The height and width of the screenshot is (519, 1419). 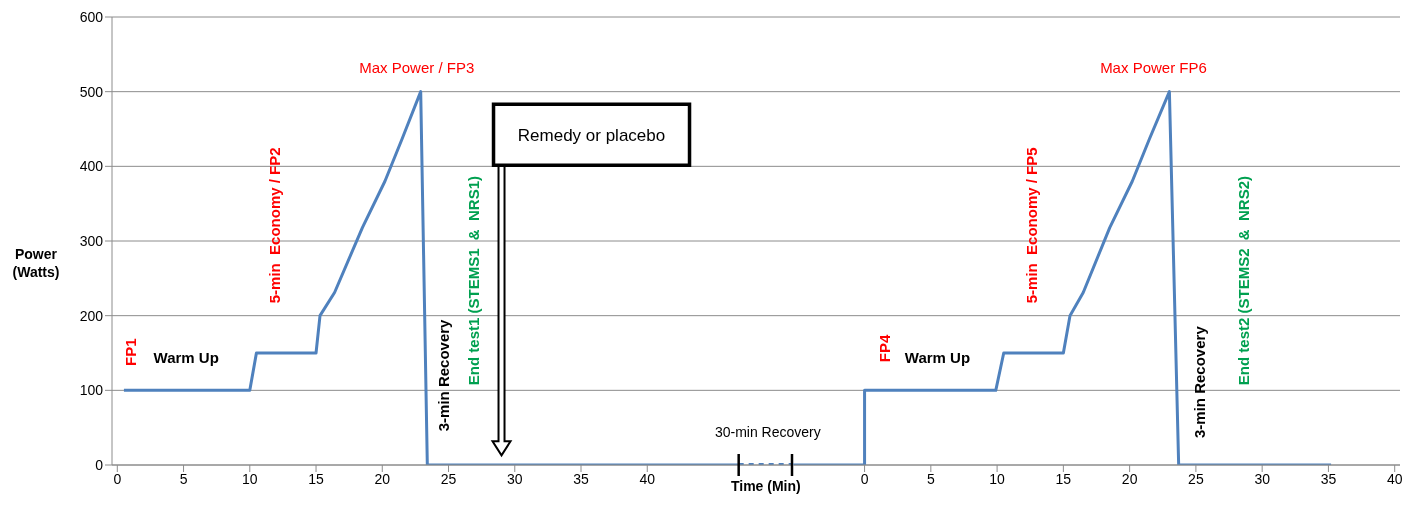 I want to click on annotation: Max Power FP6, so click(x=1153, y=68).